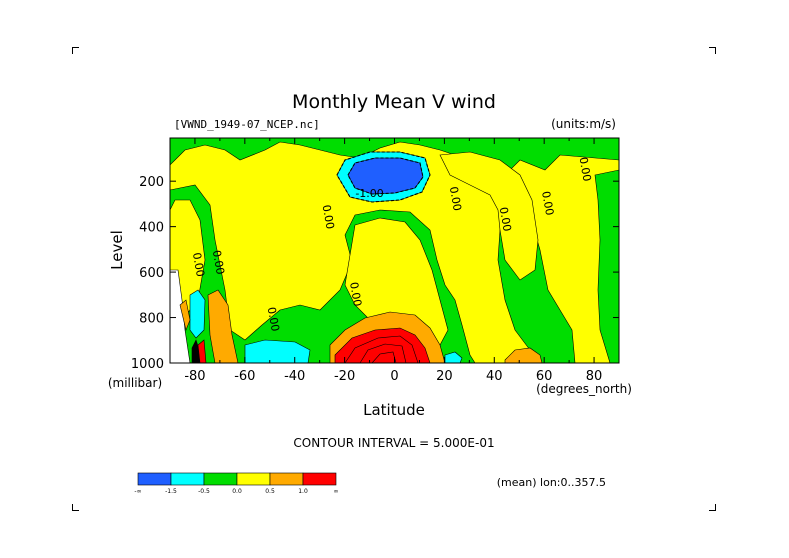 The height and width of the screenshot is (558, 789). I want to click on legend-label: 1.0, so click(303, 491).